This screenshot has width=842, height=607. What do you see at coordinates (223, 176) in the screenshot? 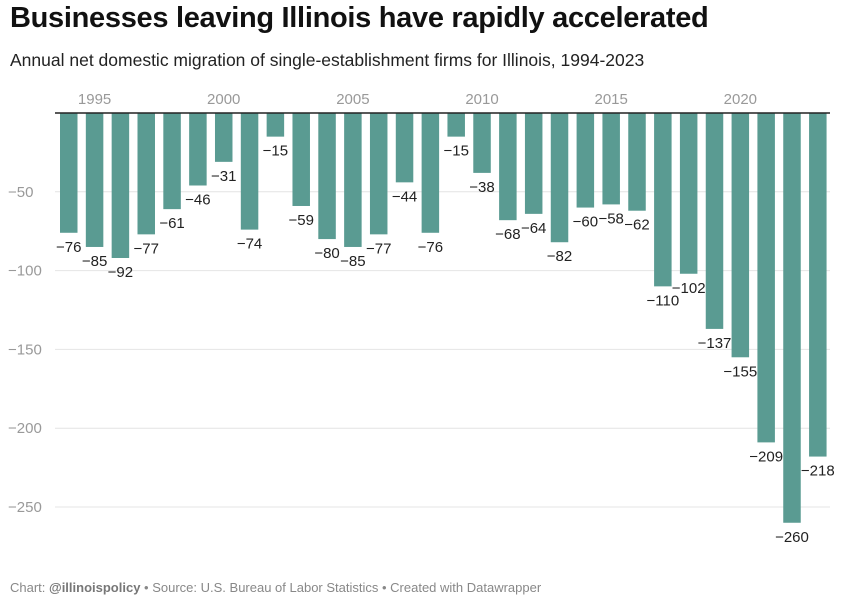
I see `data-label: −31` at bounding box center [223, 176].